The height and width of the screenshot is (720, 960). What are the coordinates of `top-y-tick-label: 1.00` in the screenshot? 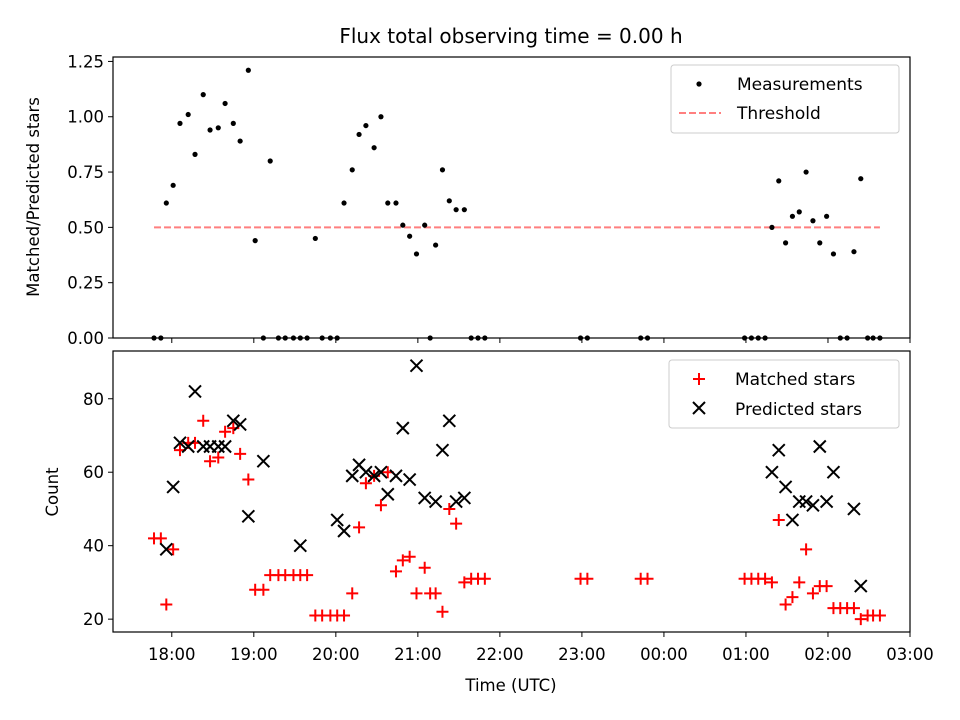 It's located at (85, 117).